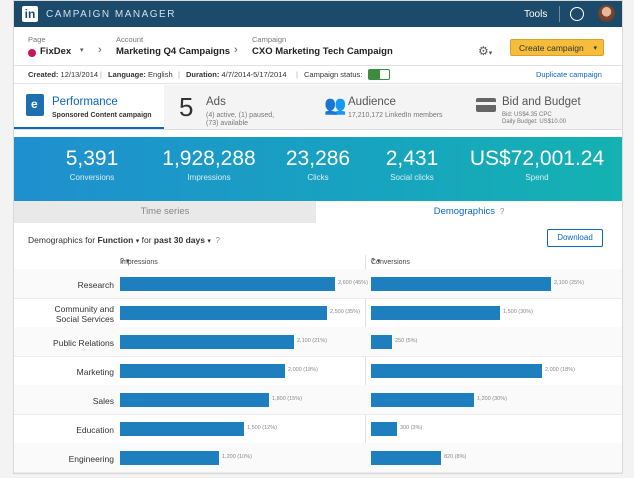 Image resolution: width=634 pixels, height=478 pixels. What do you see at coordinates (95, 430) in the screenshot?
I see `row-label-line: Education` at bounding box center [95, 430].